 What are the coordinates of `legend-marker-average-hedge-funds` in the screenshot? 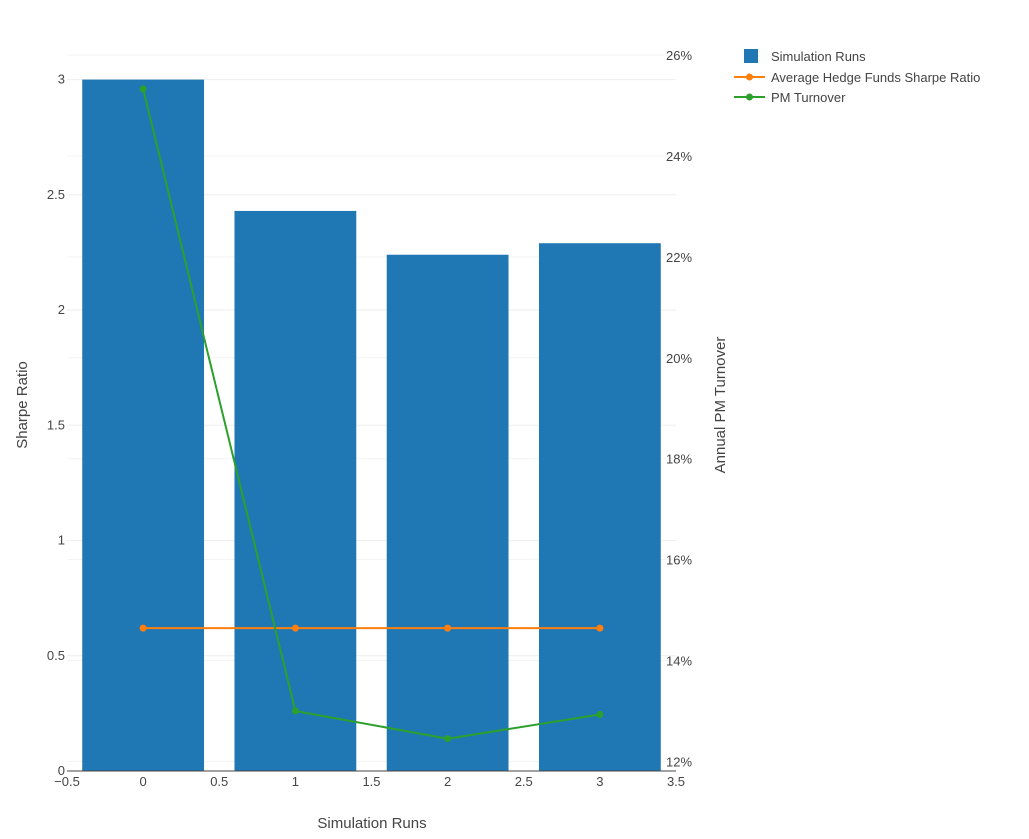 It's located at (749, 77).